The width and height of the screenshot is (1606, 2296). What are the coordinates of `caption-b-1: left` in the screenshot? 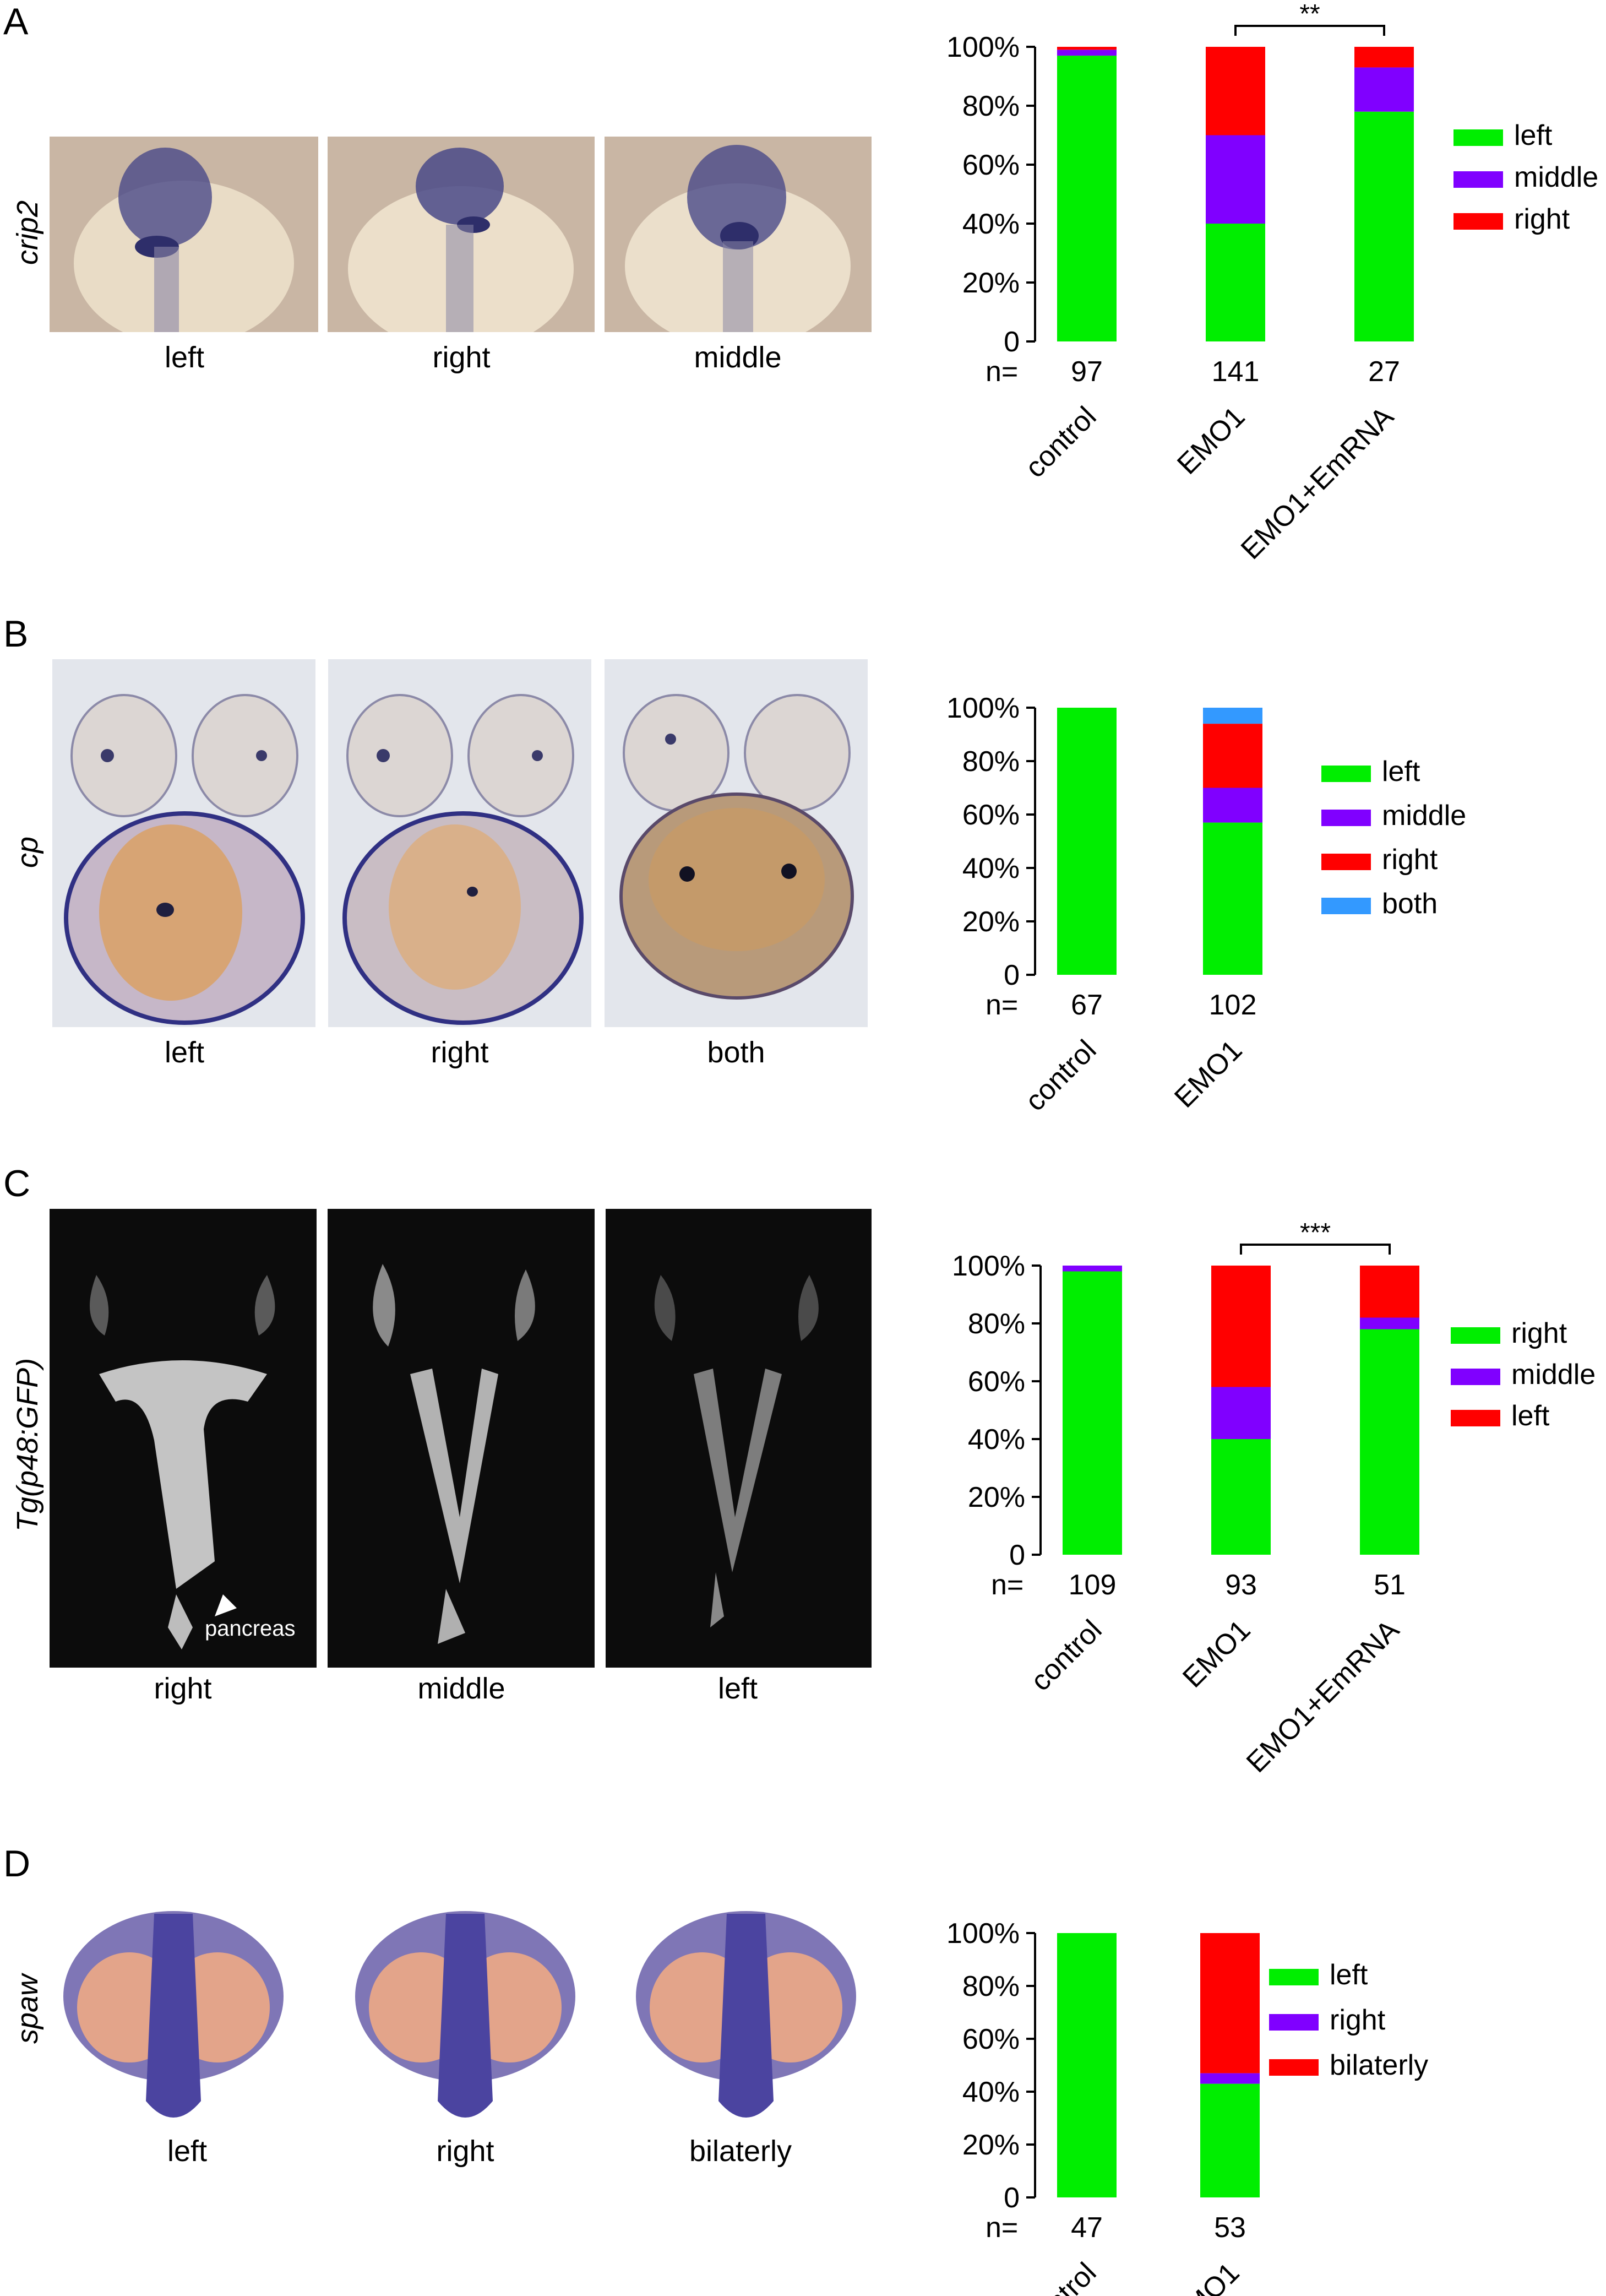 It's located at (184, 1052).